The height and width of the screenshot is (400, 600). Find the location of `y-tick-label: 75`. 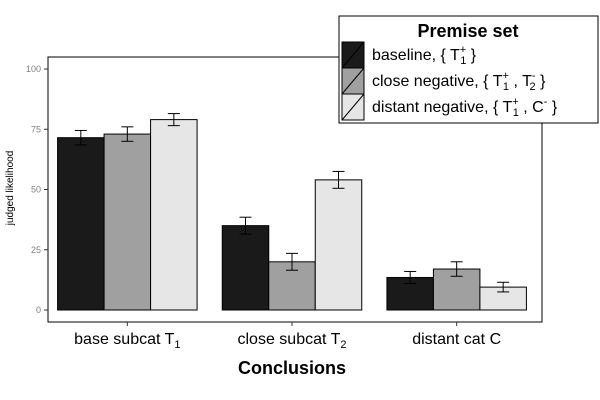

y-tick-label: 75 is located at coordinates (36, 129).